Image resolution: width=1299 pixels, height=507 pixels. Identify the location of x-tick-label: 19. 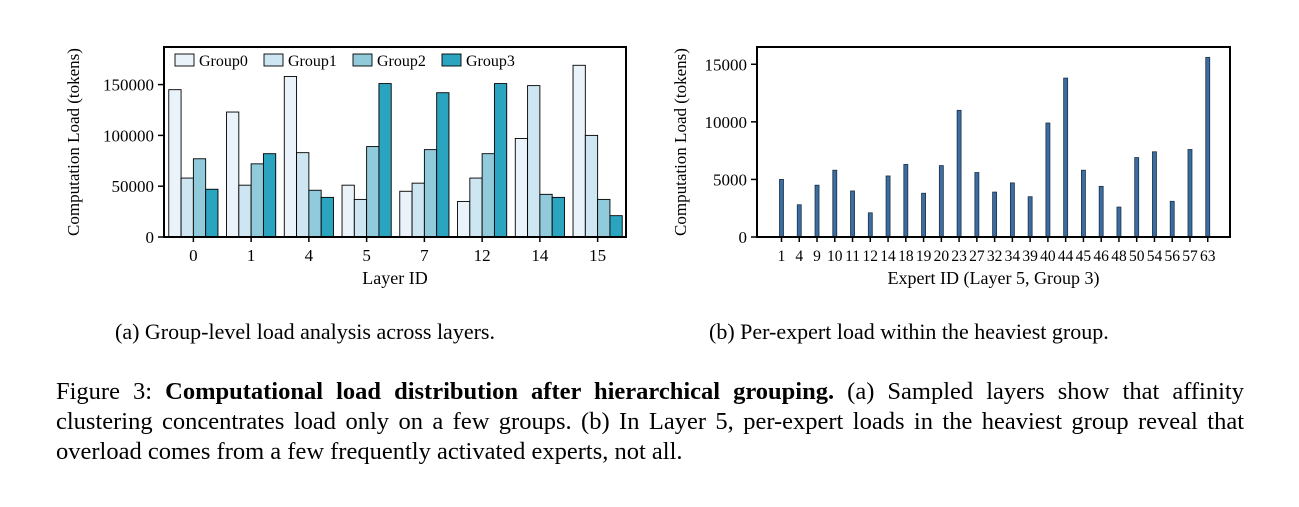
(924, 256).